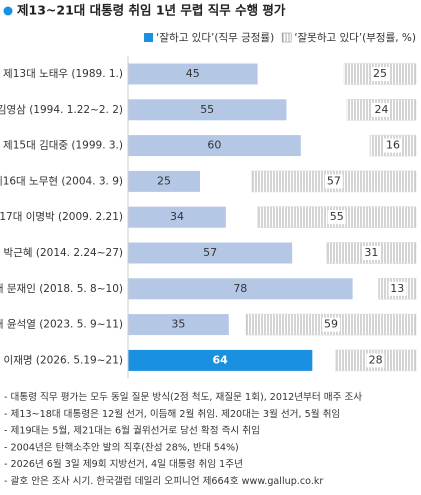  I want to click on chart-title: 제13~21대 대통령 취임 1년 무렵 직무 수행 평가, so click(151, 10).